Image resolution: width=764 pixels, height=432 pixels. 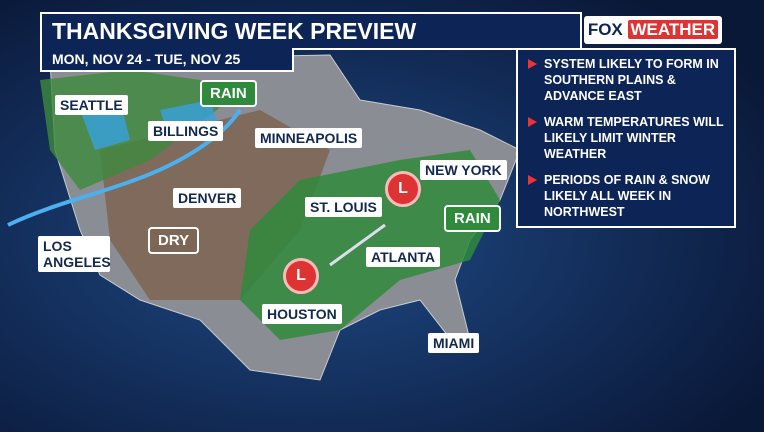 What do you see at coordinates (673, 29) in the screenshot?
I see `logo-product: WEATHER` at bounding box center [673, 29].